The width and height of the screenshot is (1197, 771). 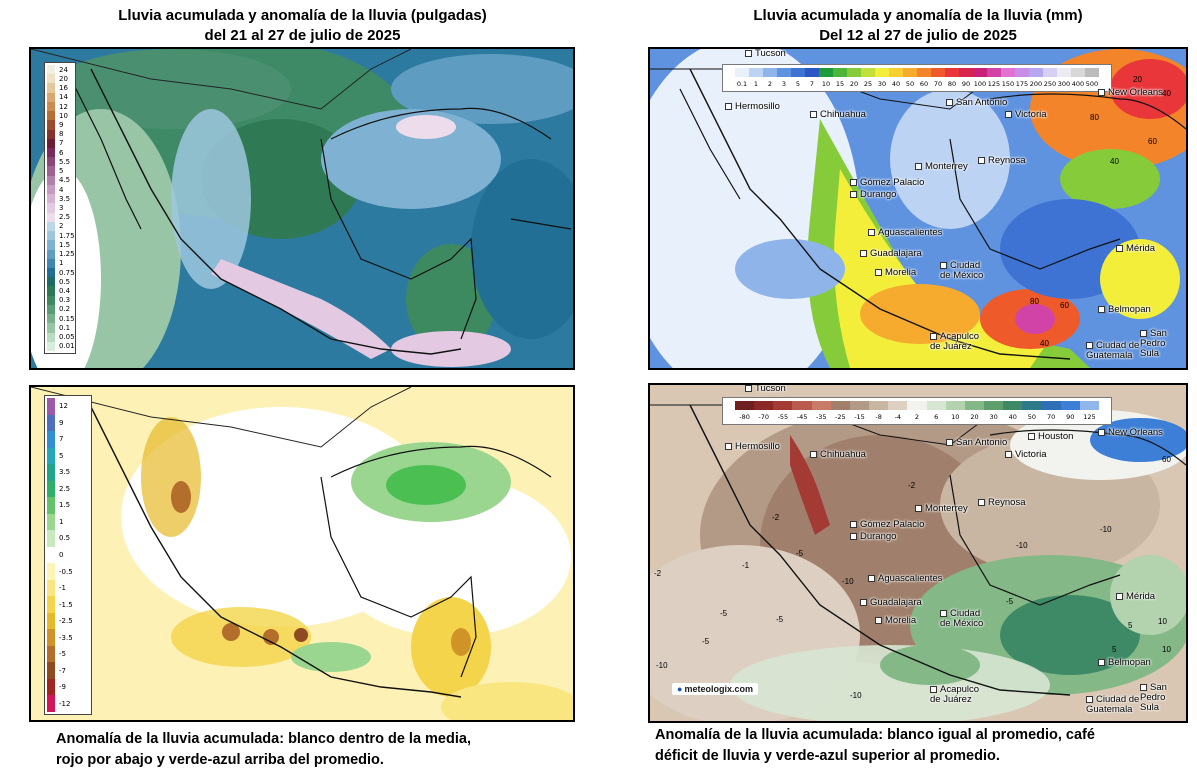 I want to click on legend-label: 5, so click(x=798, y=84).